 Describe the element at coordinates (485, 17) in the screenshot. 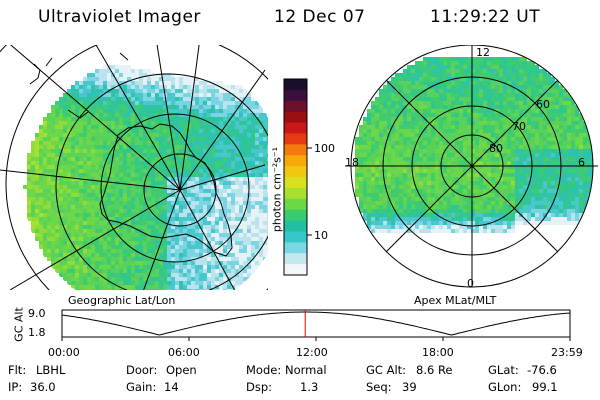

I see `observation-time: 11:29:22 UT` at that location.